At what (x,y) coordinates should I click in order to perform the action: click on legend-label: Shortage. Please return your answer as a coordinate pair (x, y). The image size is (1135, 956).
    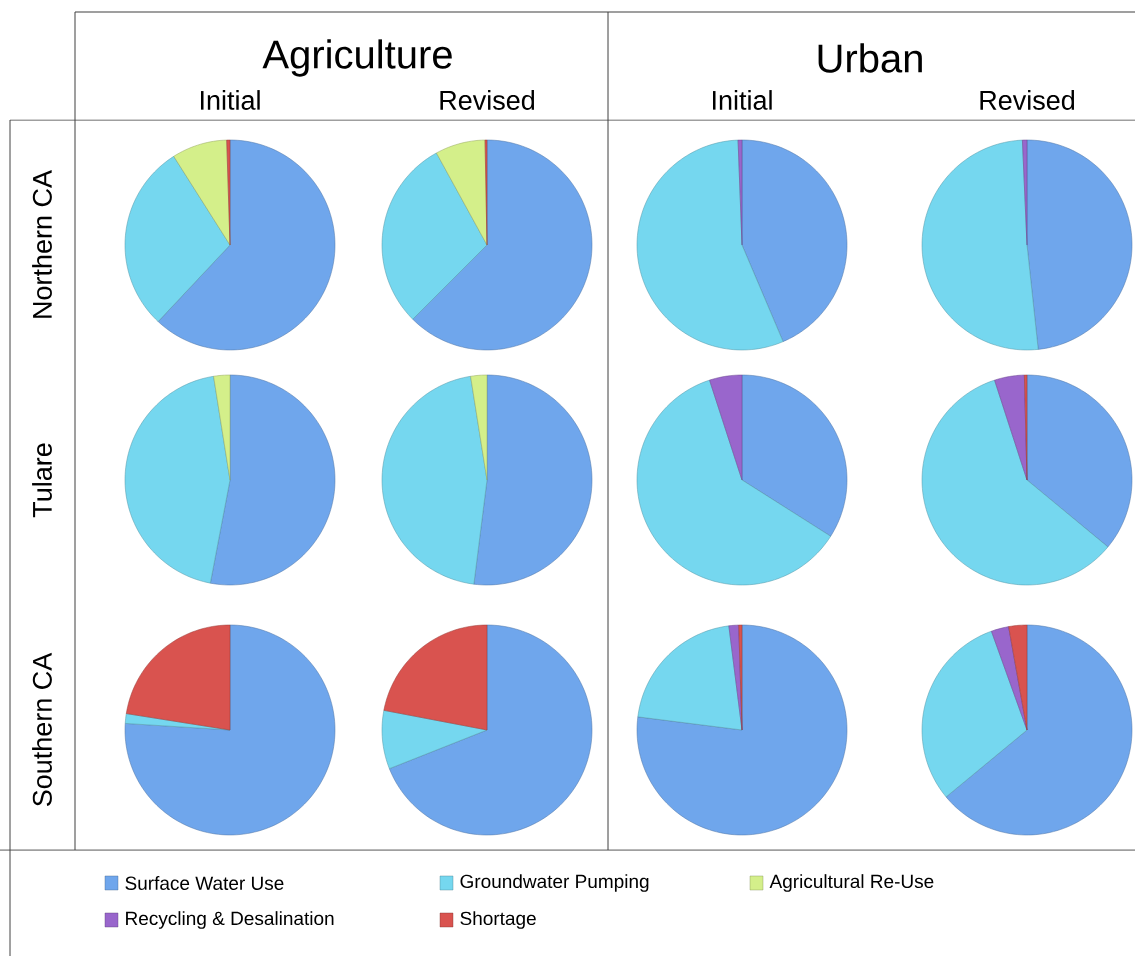
    Looking at the image, I should click on (498, 920).